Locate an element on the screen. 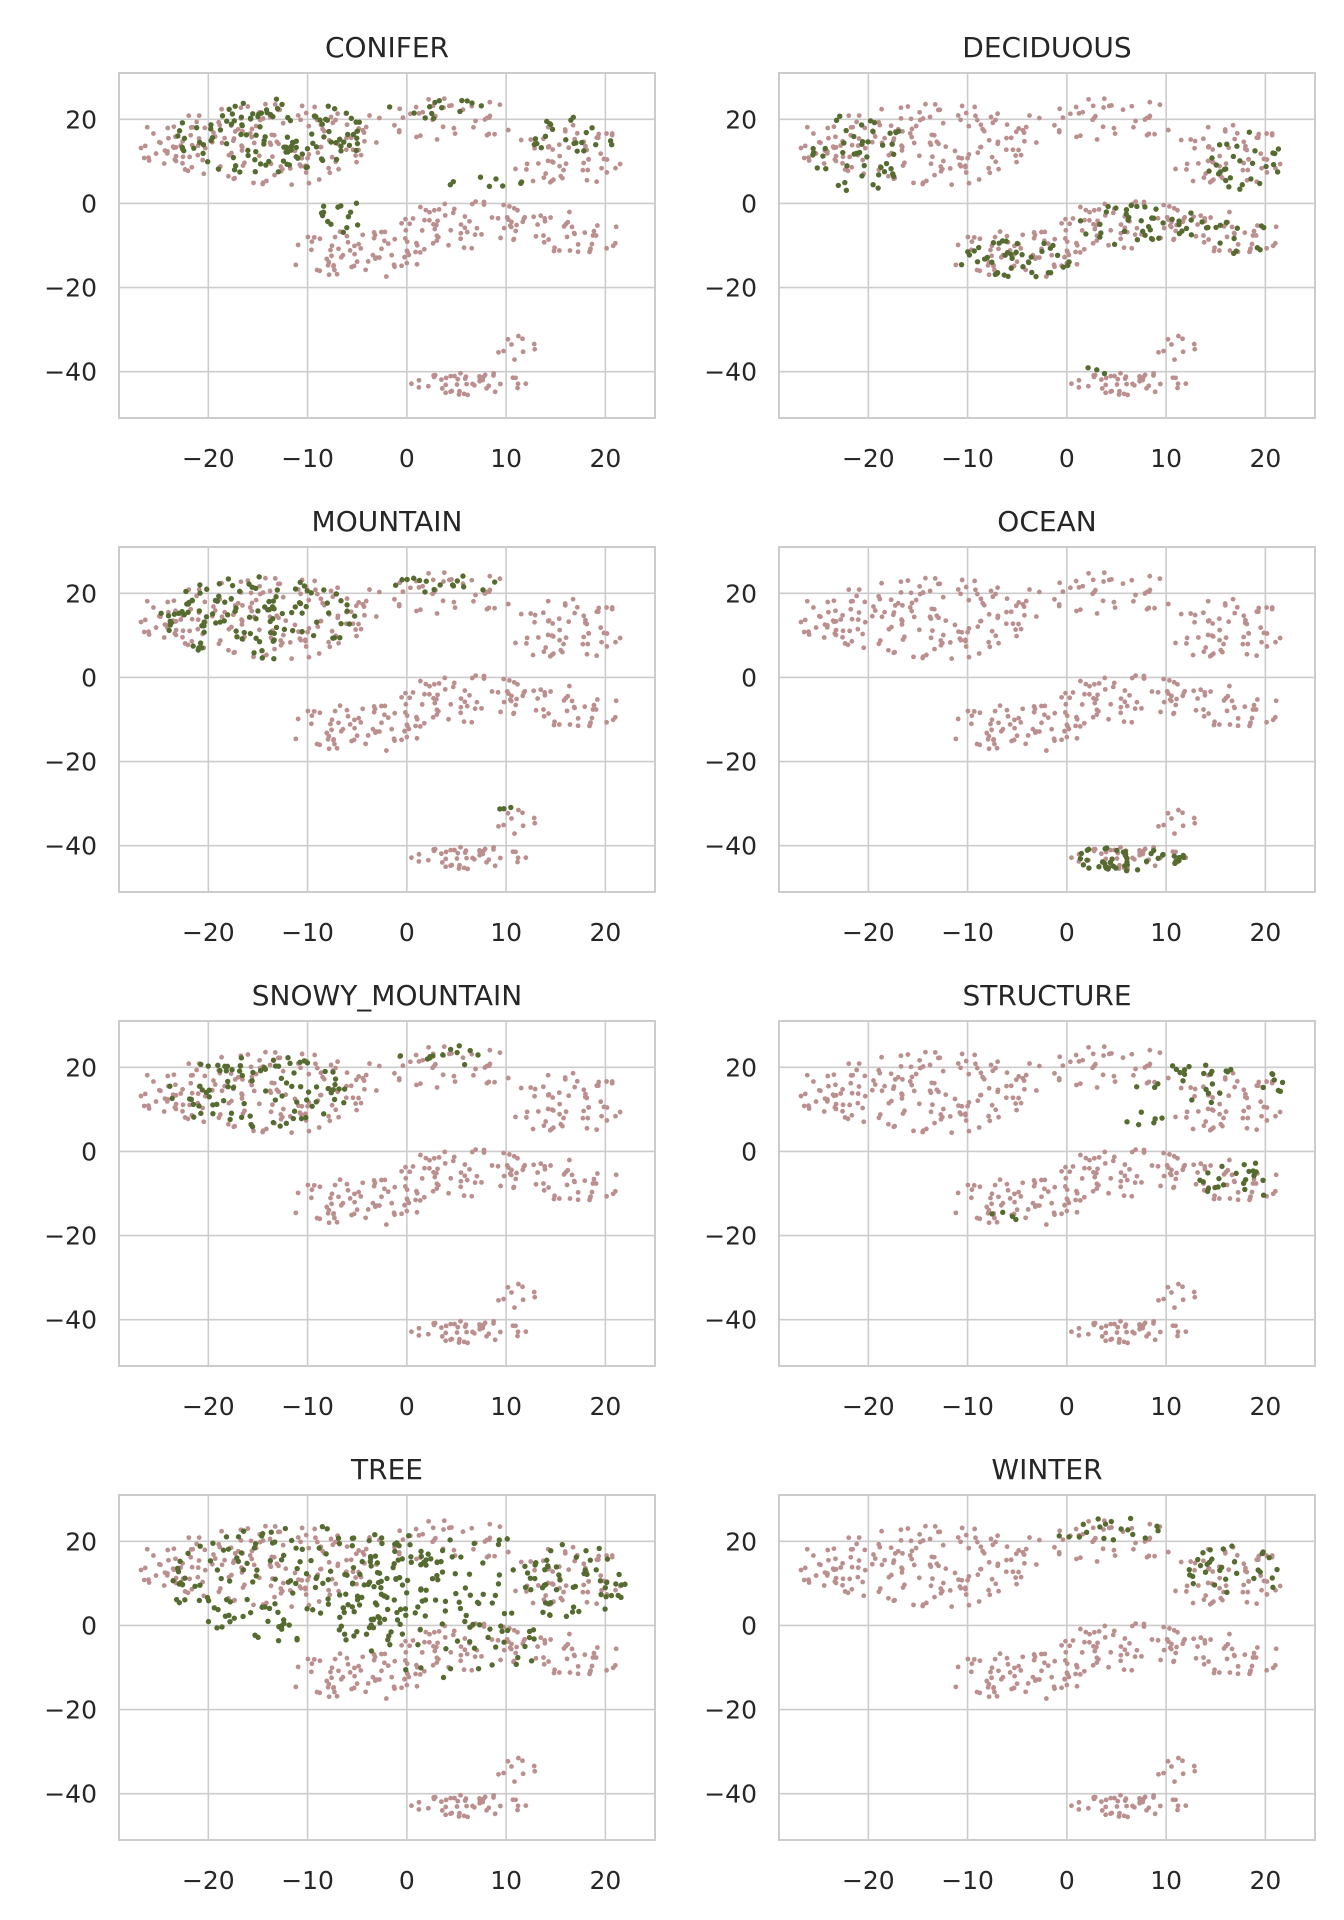 This screenshot has width=1344, height=1920. x-tick-label: 0 is located at coordinates (407, 458).